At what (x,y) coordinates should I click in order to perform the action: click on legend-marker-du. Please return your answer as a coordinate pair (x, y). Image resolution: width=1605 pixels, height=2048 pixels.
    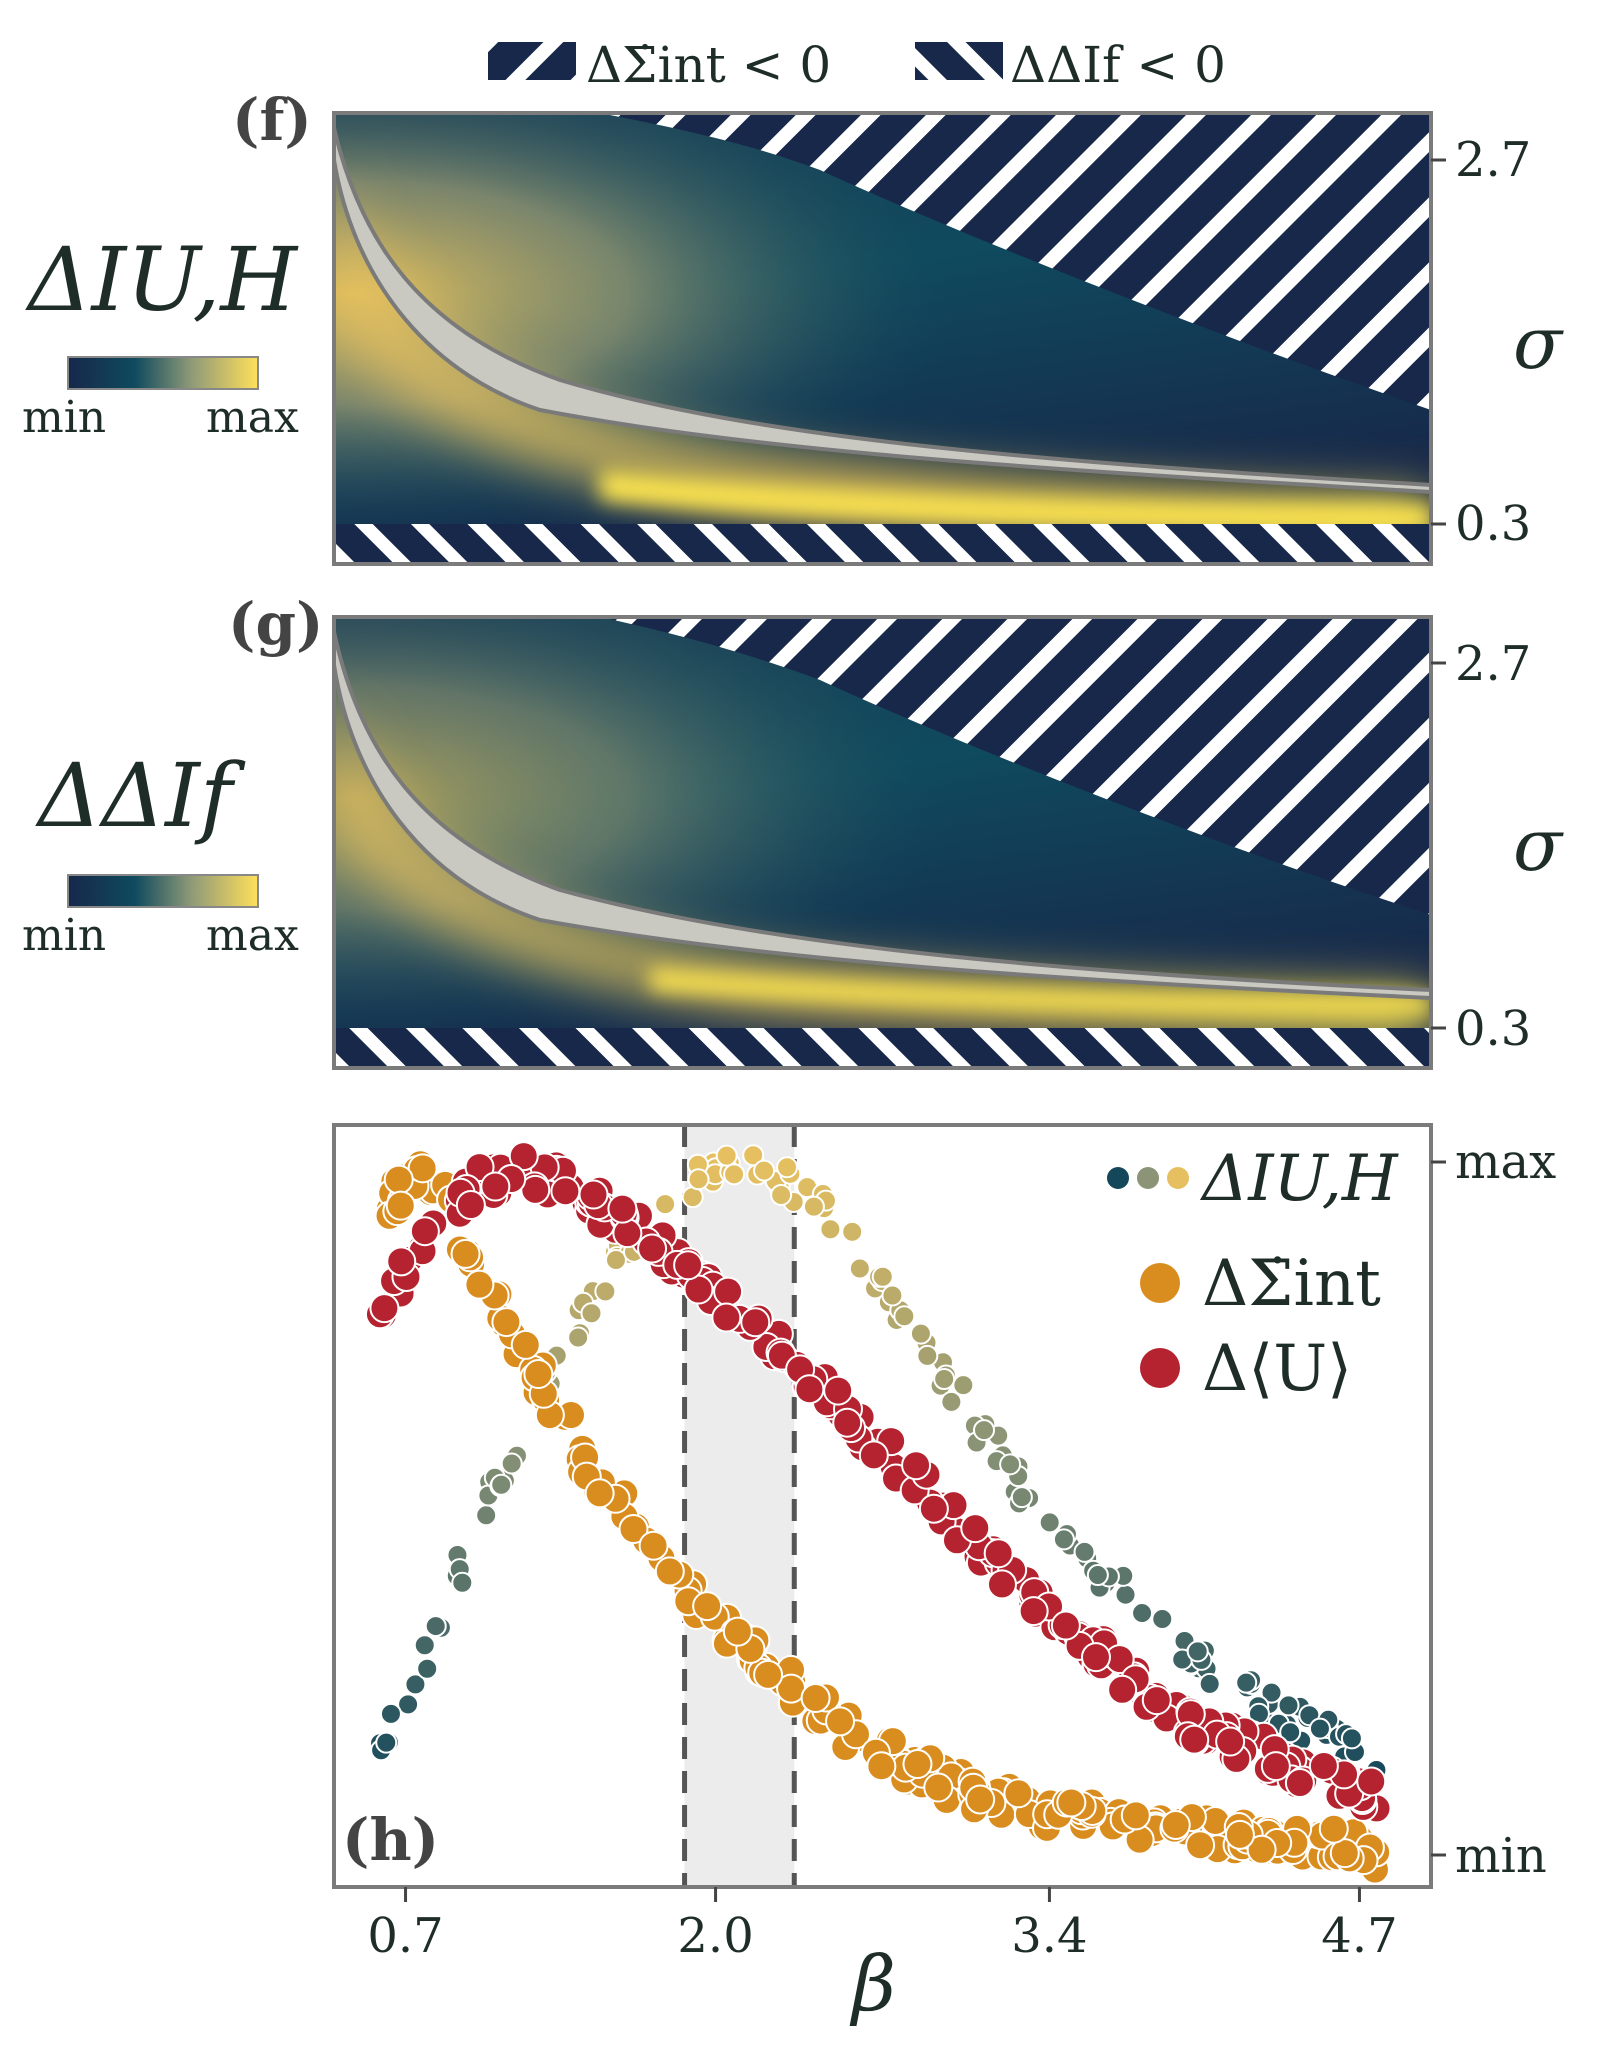
    Looking at the image, I should click on (1160, 1368).